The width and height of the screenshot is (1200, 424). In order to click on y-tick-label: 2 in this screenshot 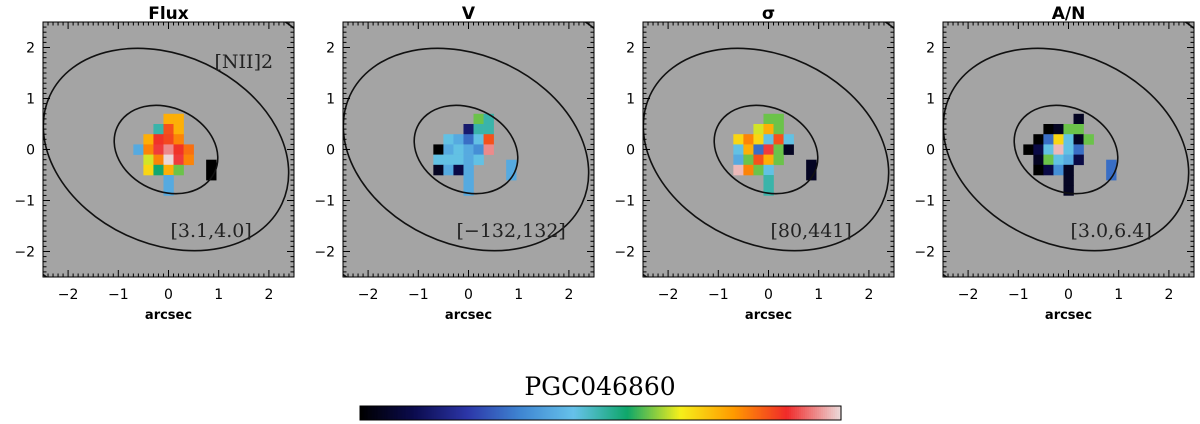, I will do `click(630, 49)`.